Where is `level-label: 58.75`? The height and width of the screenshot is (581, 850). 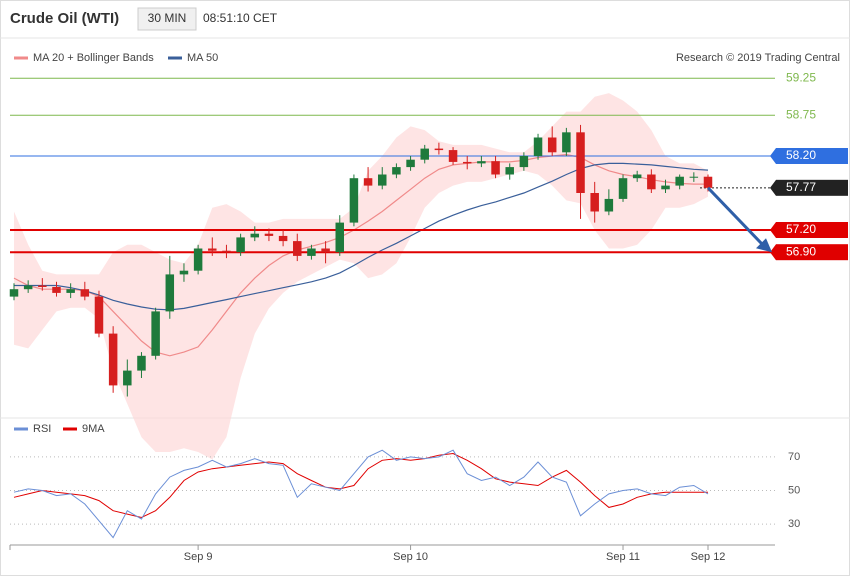
level-label: 58.75 is located at coordinates (801, 114).